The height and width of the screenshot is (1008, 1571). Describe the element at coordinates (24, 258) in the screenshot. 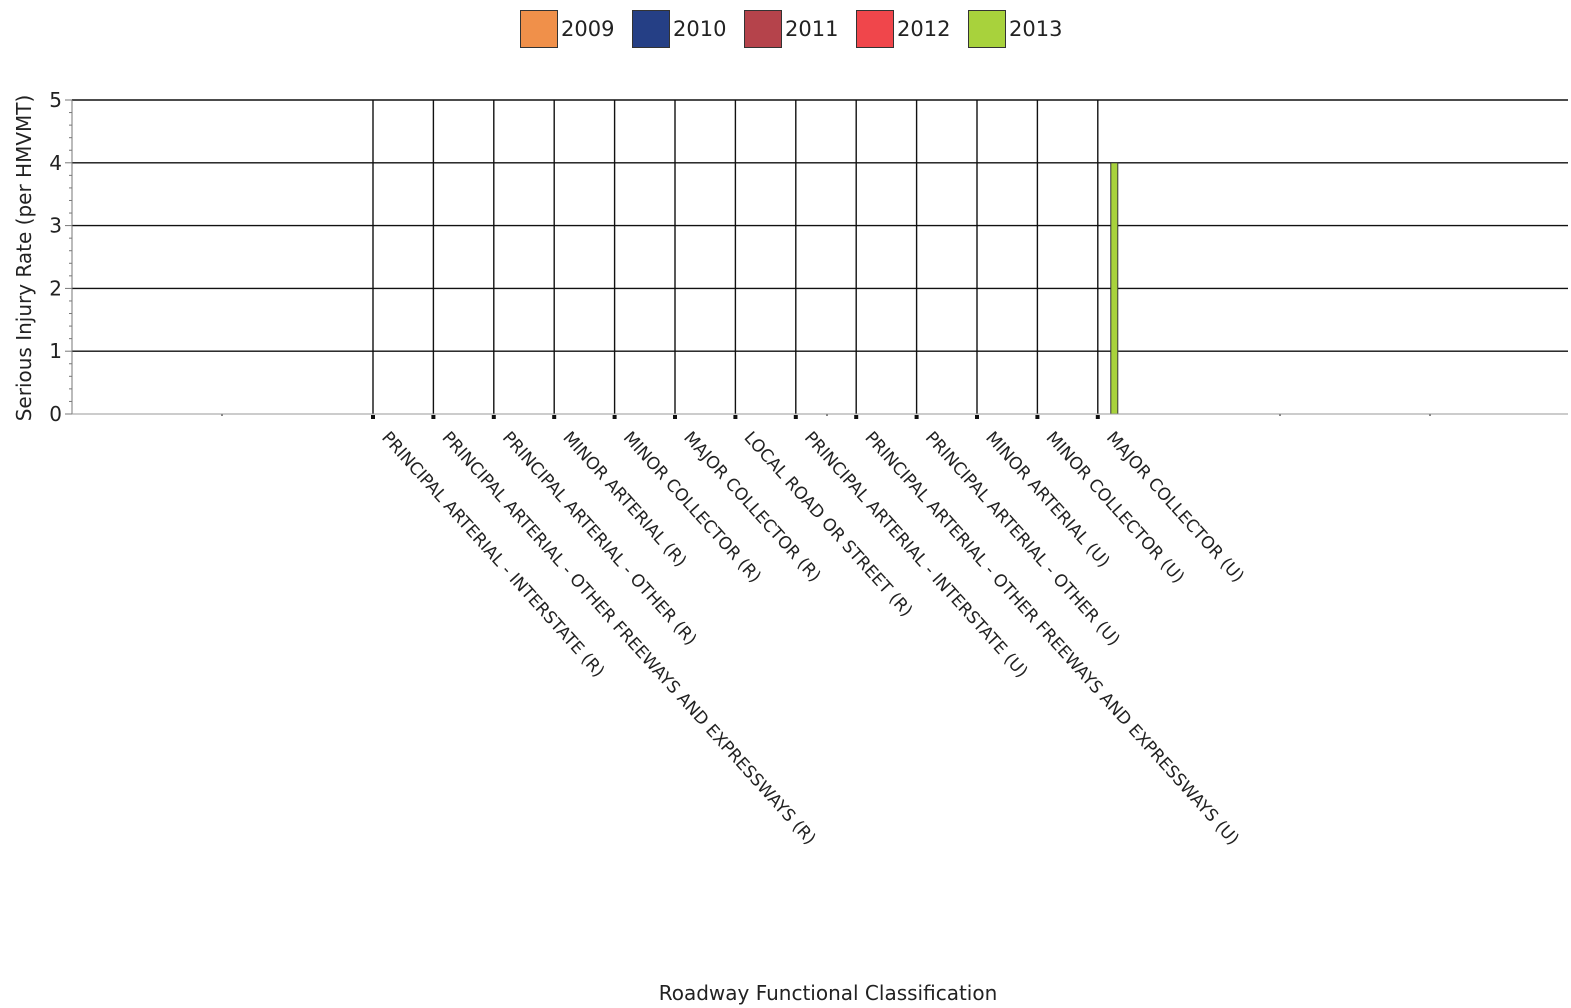

I see `y-axis-label: Serious Injury Rate (per HMVMT)` at that location.